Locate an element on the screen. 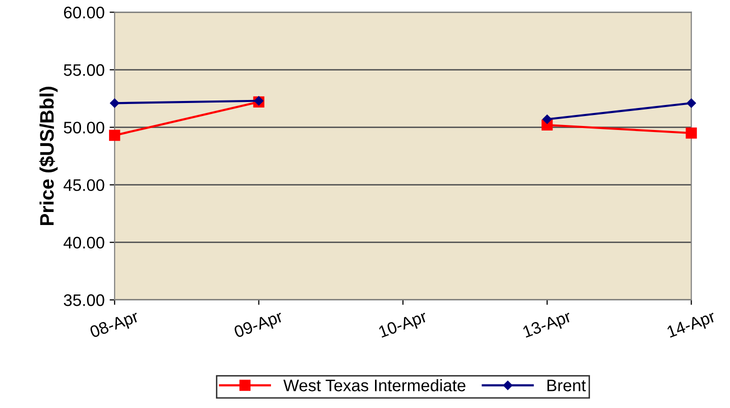 This screenshot has height=408, width=730. legend-label: West Texas Intermediate is located at coordinates (374, 385).